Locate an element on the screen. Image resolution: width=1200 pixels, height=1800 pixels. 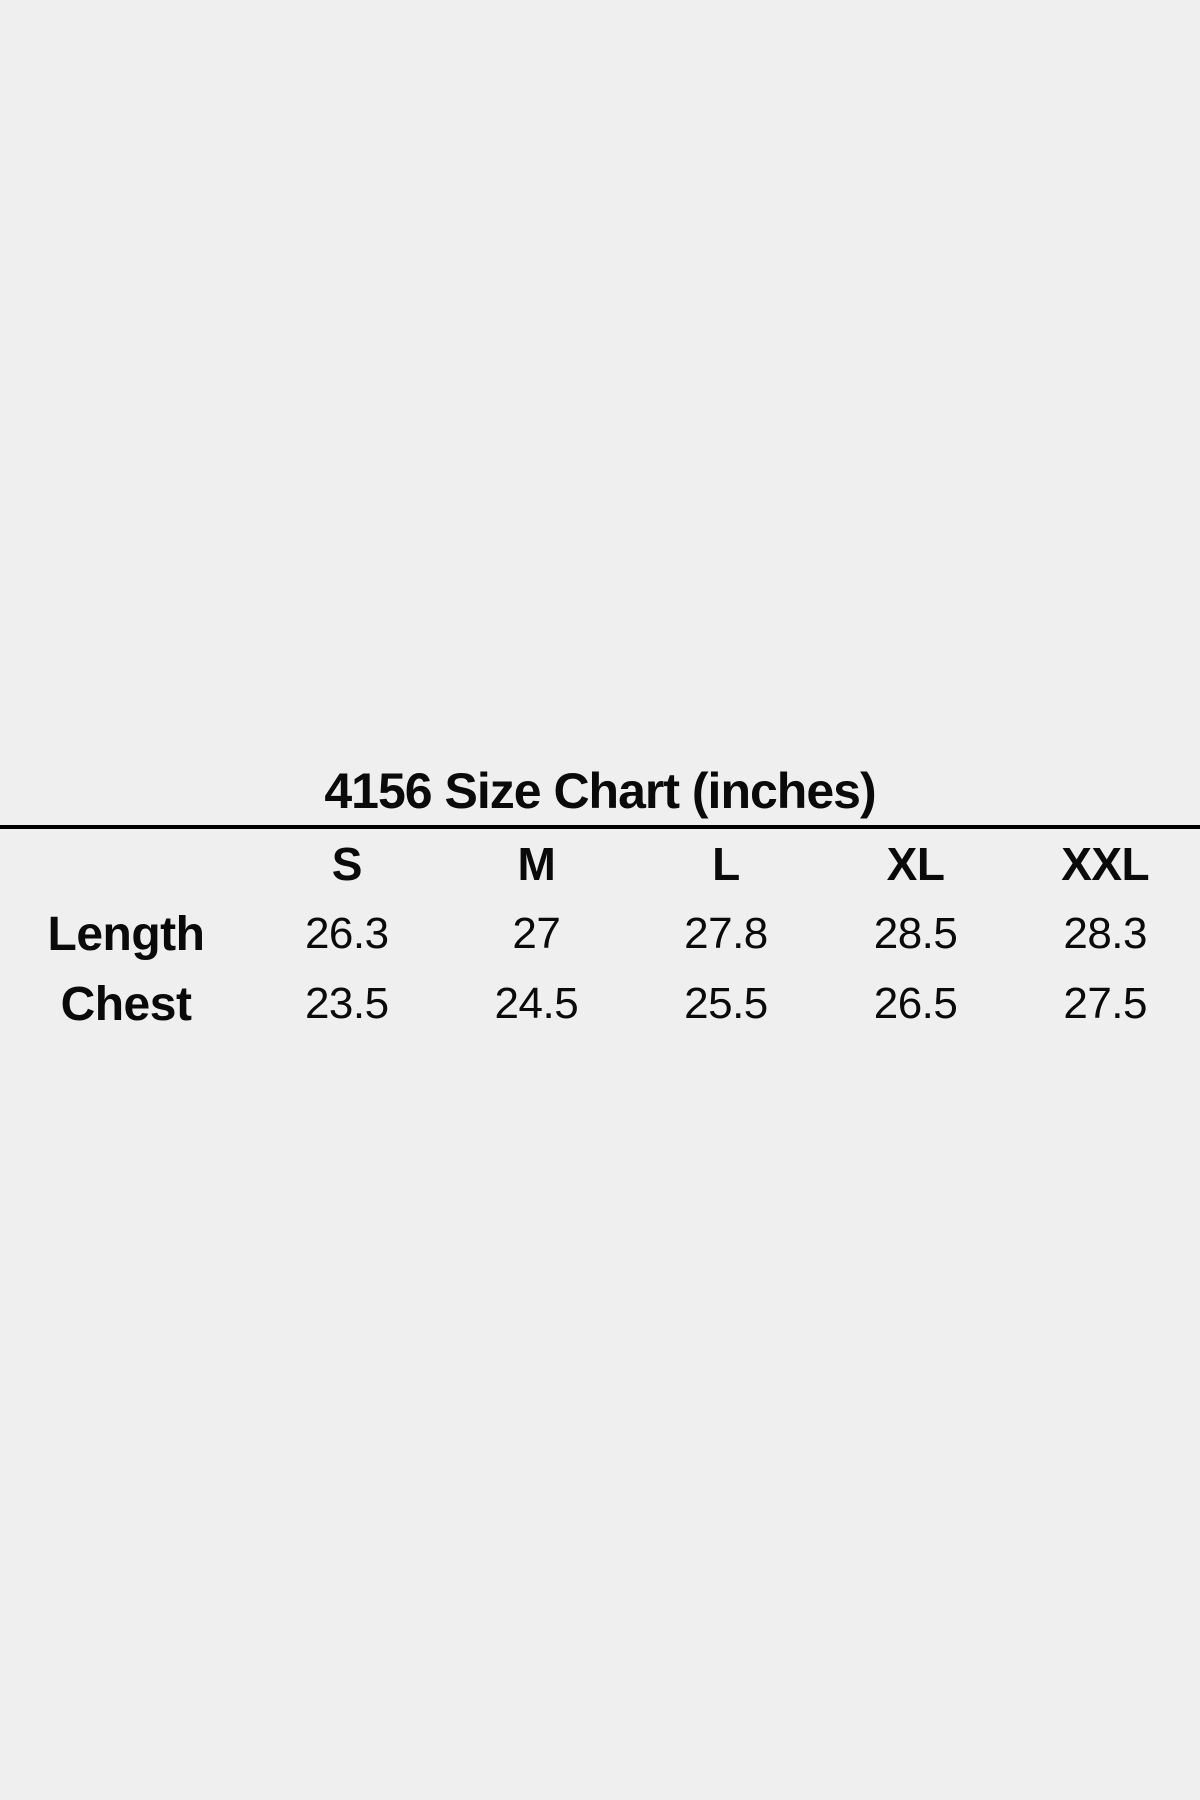
column-header-l: L is located at coordinates (726, 864).